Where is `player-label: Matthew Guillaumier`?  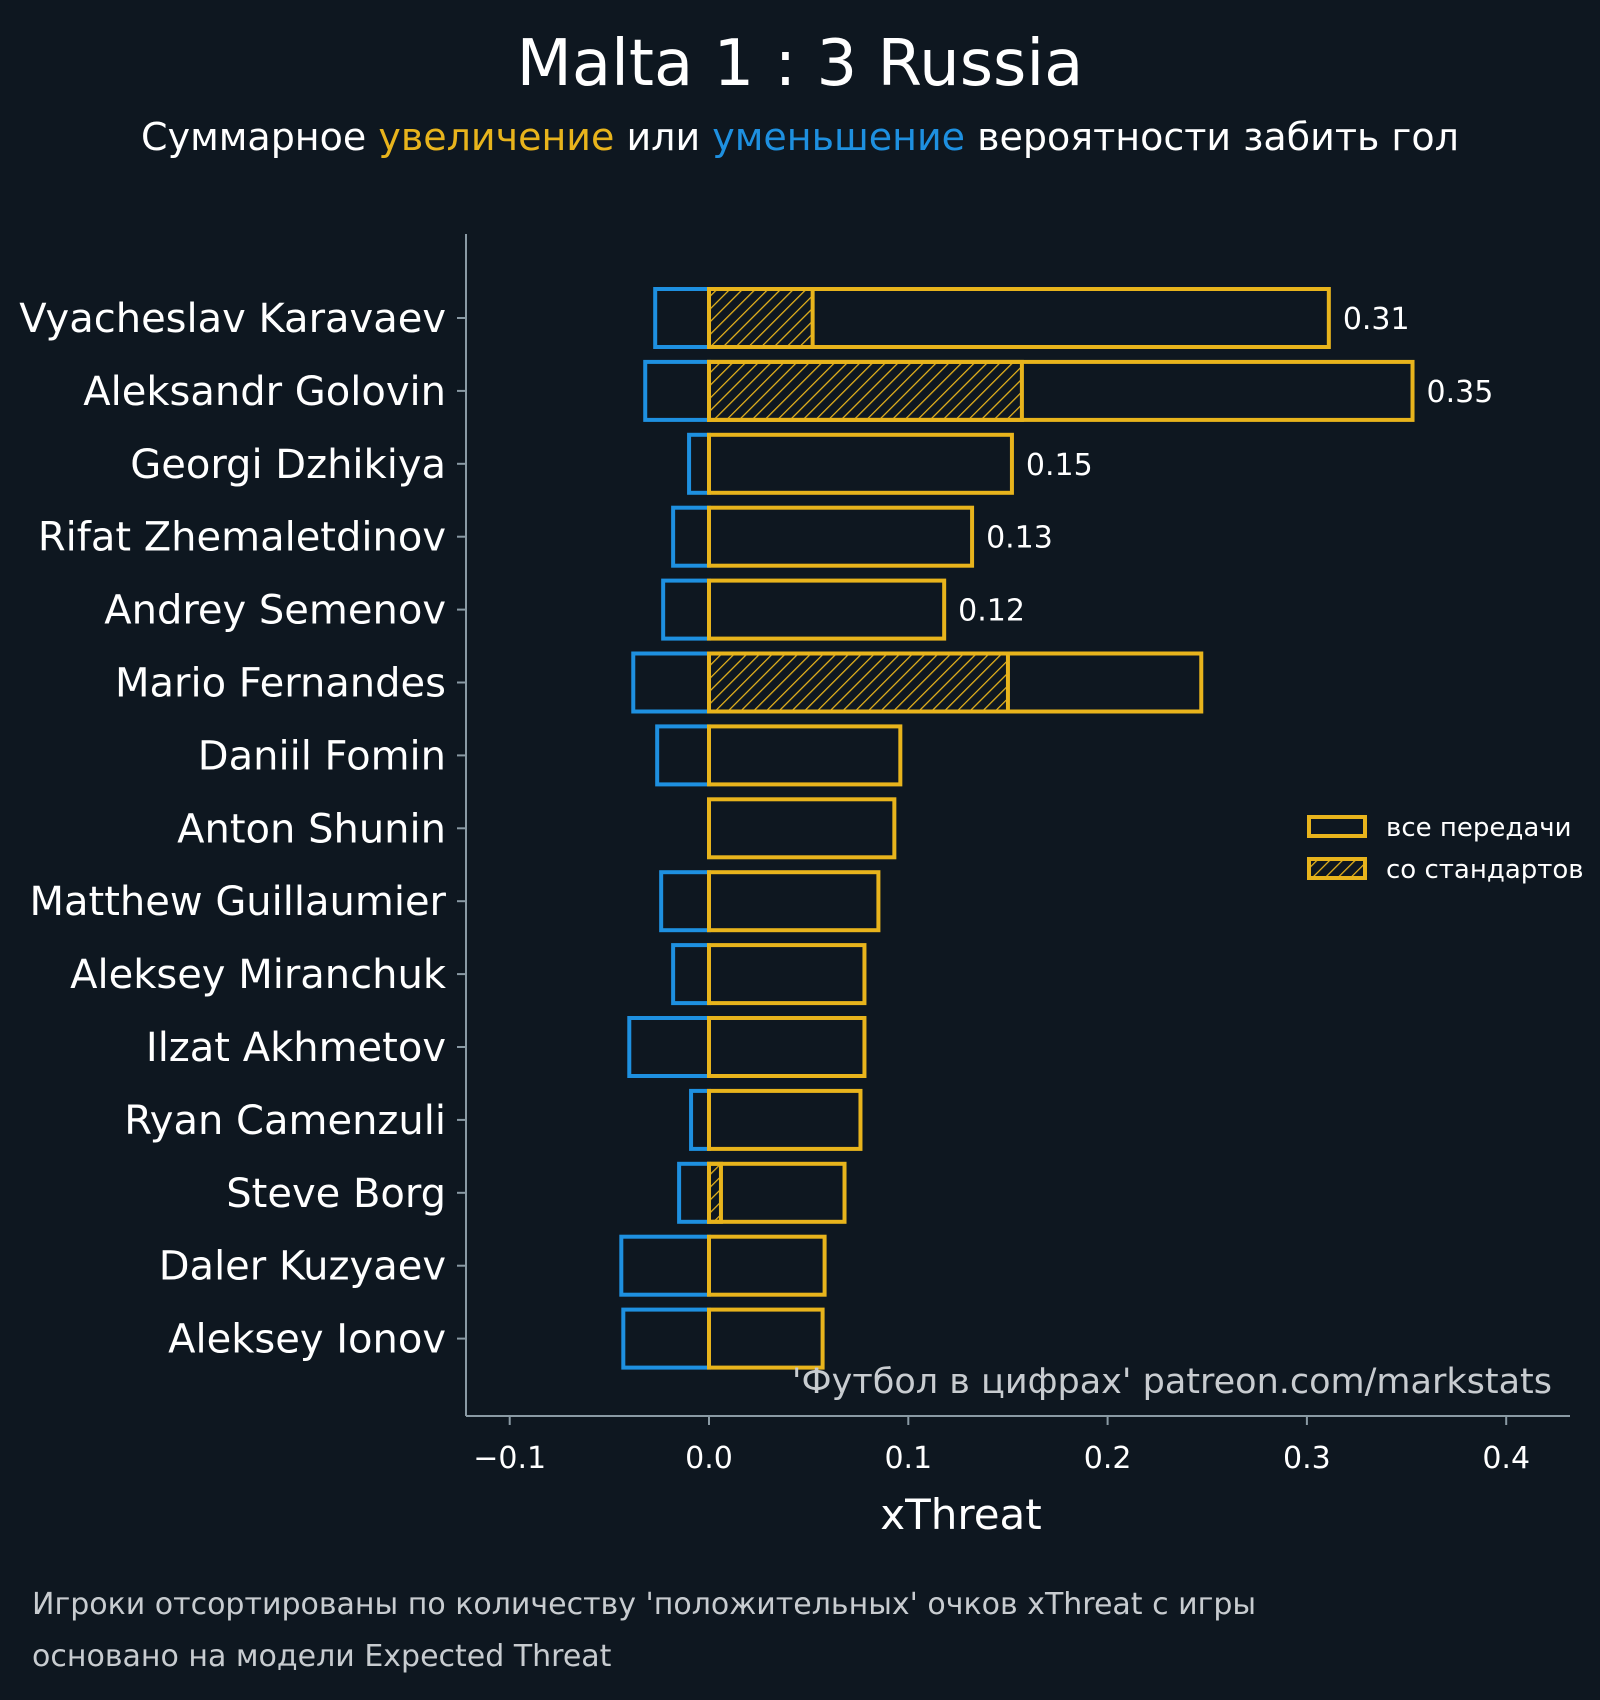
player-label: Matthew Guillaumier is located at coordinates (238, 902).